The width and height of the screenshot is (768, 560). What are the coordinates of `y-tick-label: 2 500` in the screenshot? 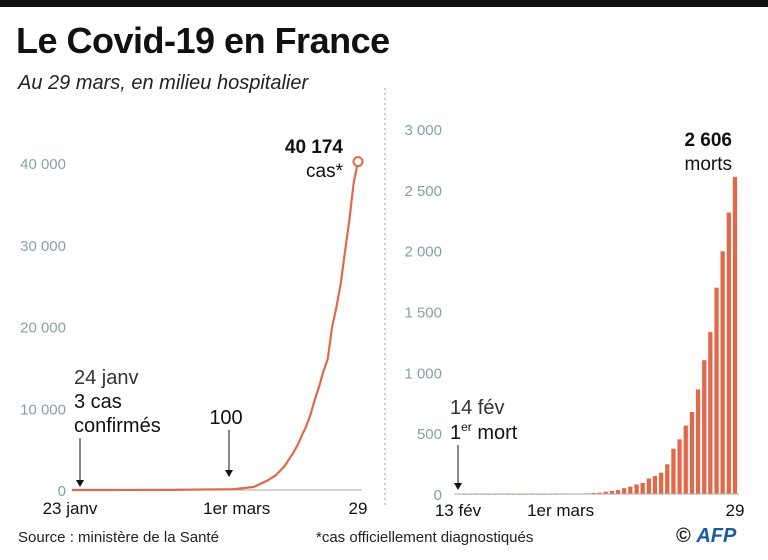 It's located at (423, 191).